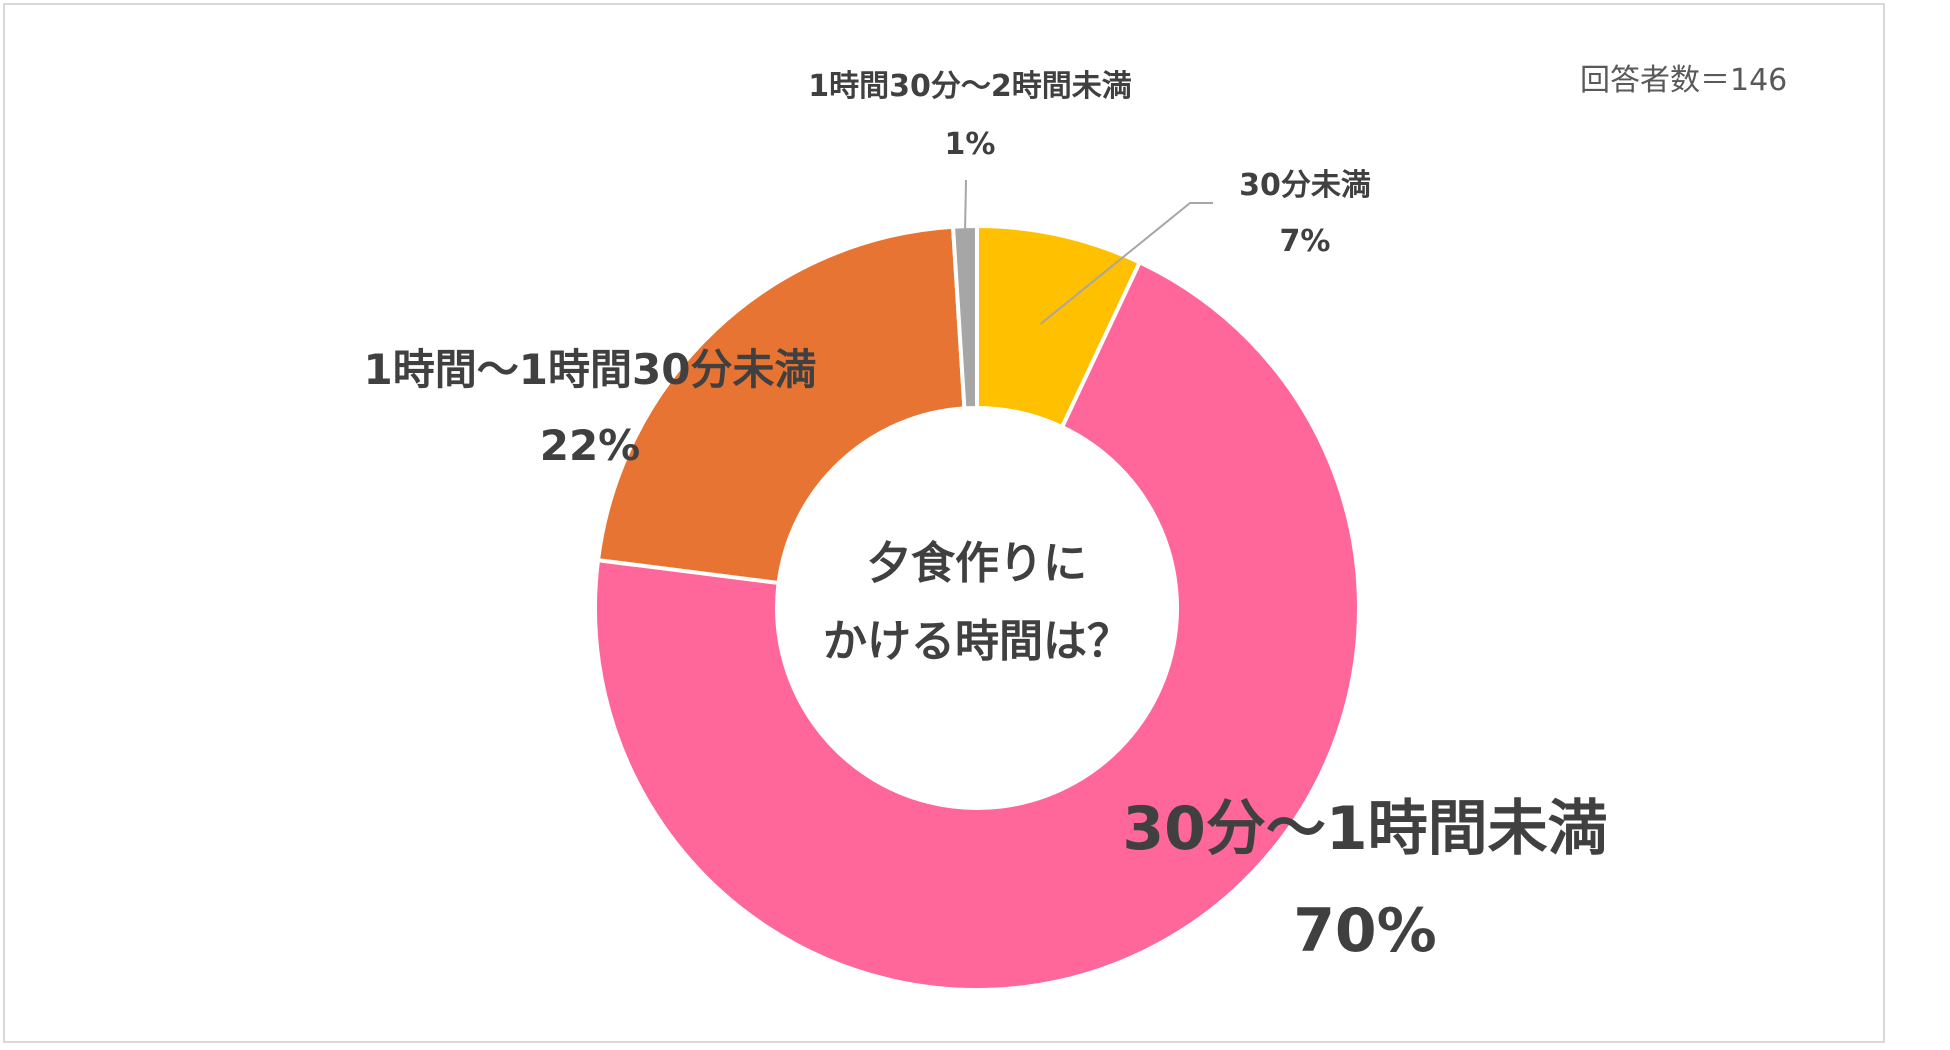  What do you see at coordinates (970, 116) in the screenshot?
I see `slice-label-1h30-2h: 1時間30分～2時間未満 1%` at bounding box center [970, 116].